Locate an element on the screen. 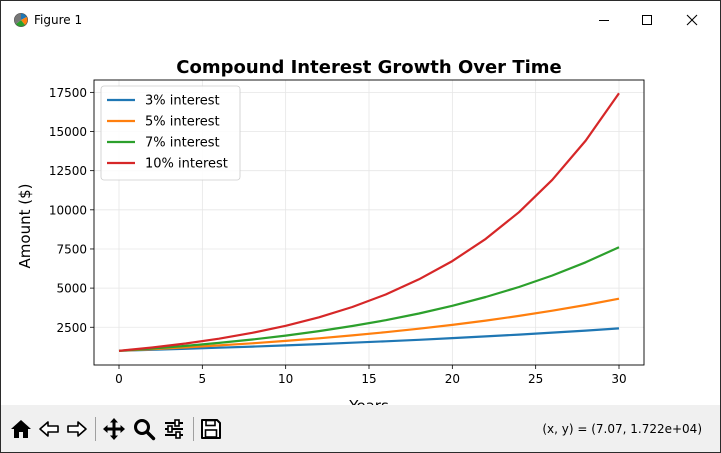 Image resolution: width=721 pixels, height=453 pixels. legend-label: 5% interest is located at coordinates (182, 122).